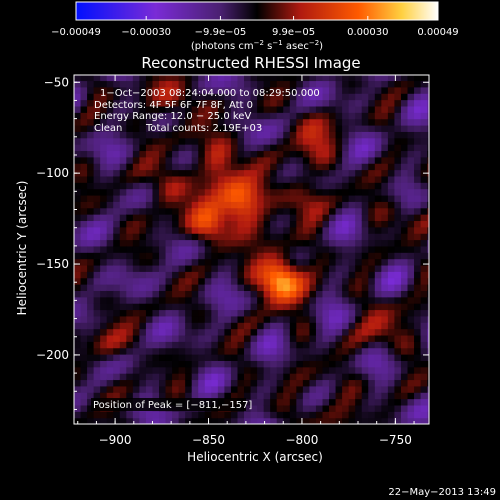 The height and width of the screenshot is (500, 500). Describe the element at coordinates (437, 32) in the screenshot. I see `colorbar-tick-label: 0.00049` at that location.